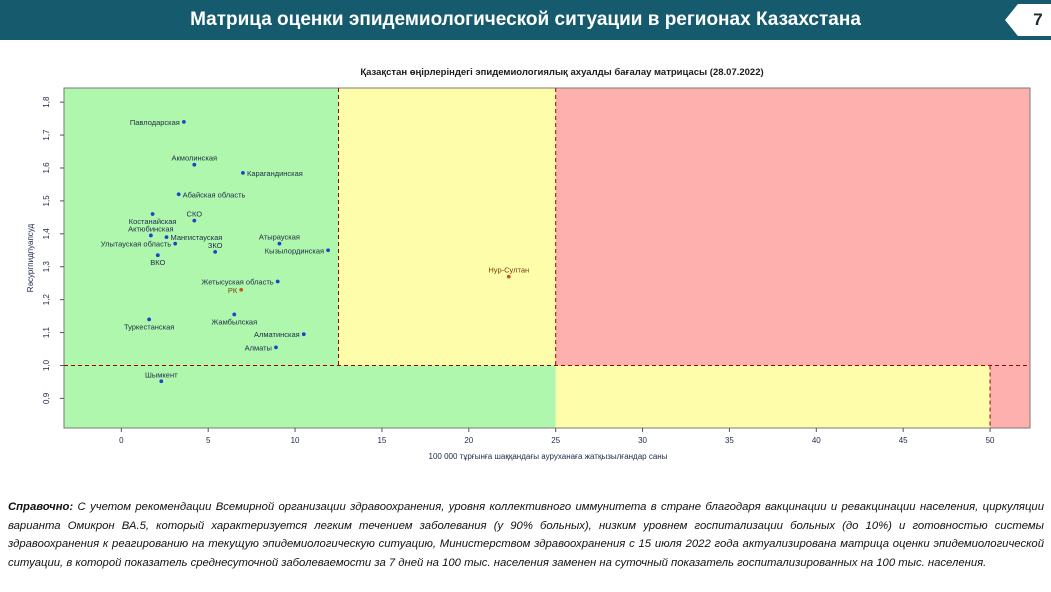  I want to click on point-label: Павлодарская, so click(155, 122).